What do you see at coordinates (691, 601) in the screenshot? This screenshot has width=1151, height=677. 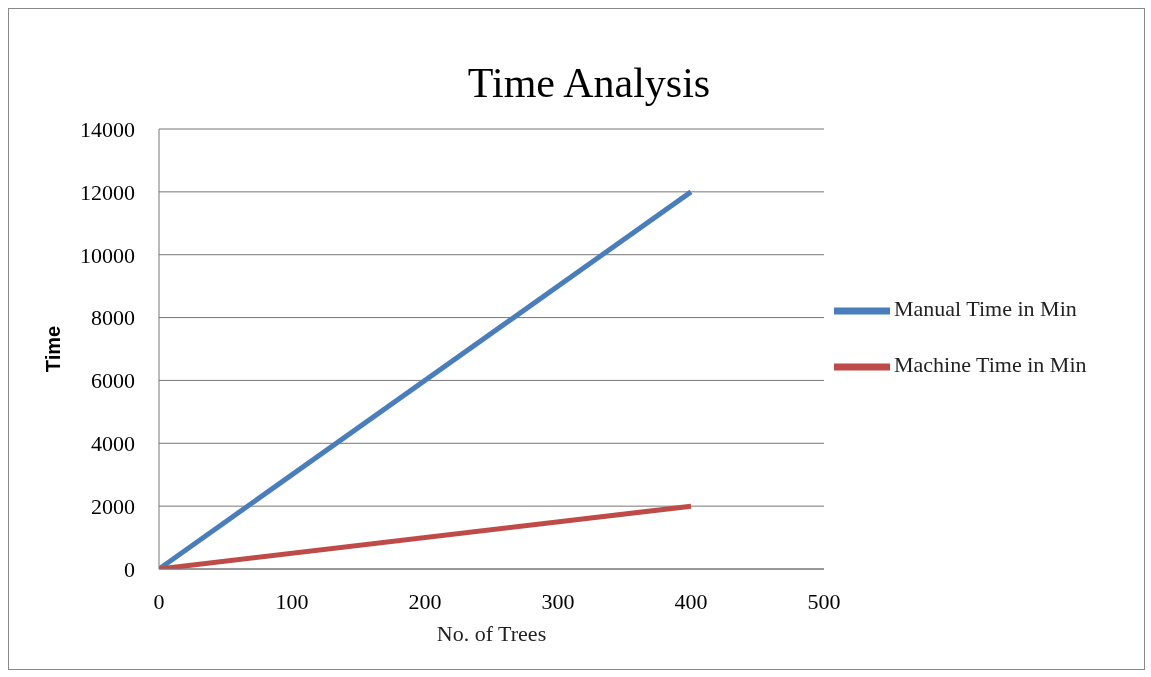 I see `x-tick-label: 400` at bounding box center [691, 601].